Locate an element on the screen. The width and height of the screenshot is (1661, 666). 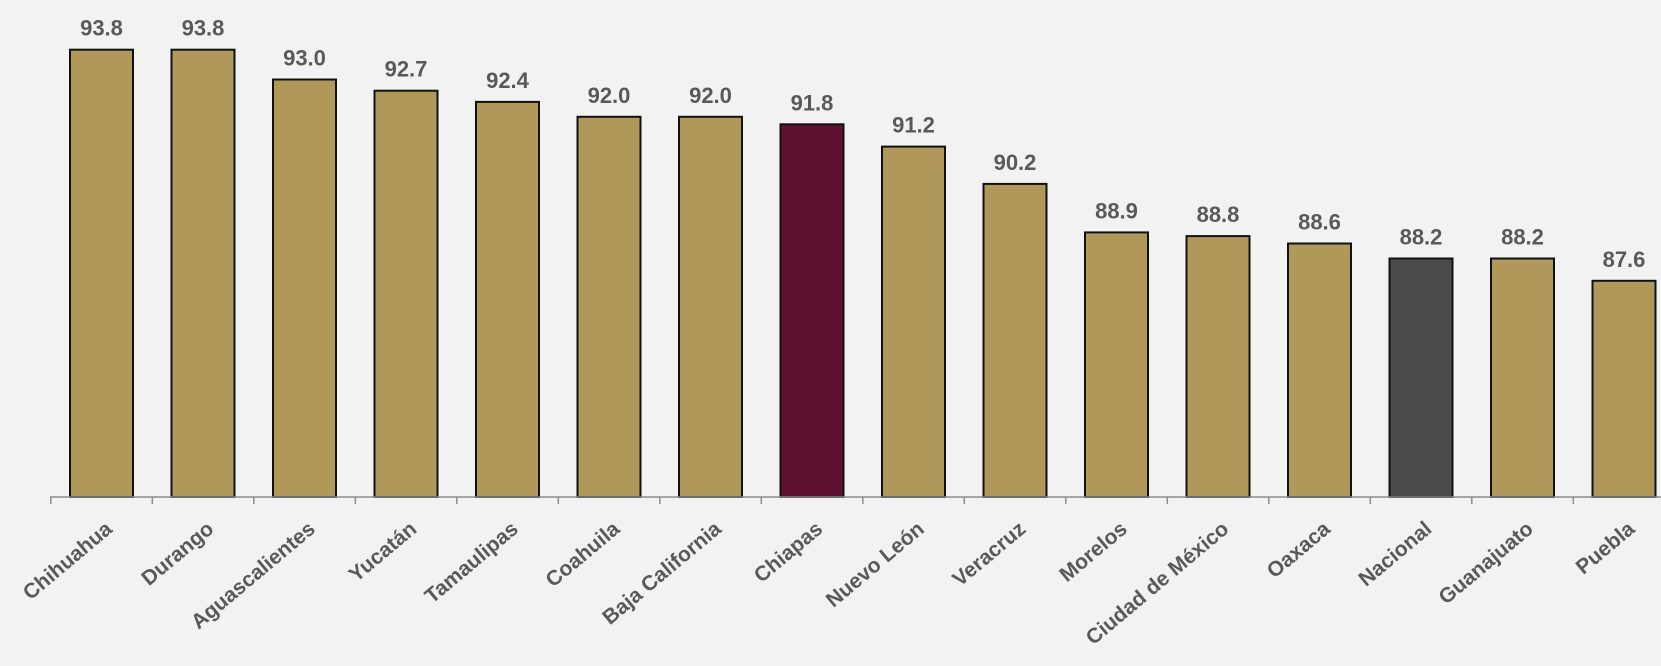
x-tick-label: Veracruz is located at coordinates (989, 554).